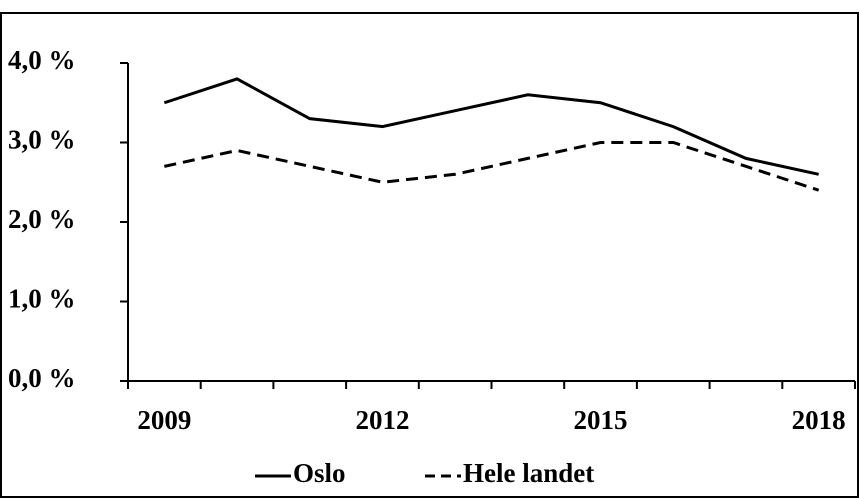  I want to click on legend-label: Oslo, so click(319, 473).